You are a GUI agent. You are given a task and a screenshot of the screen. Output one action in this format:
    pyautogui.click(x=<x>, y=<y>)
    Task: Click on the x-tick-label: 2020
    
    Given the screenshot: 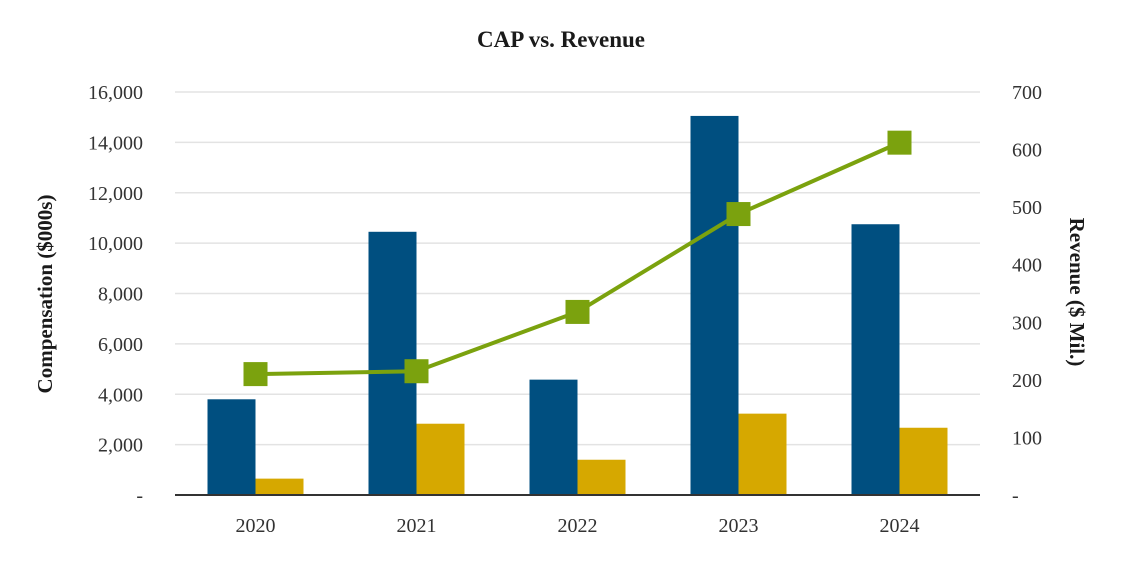 What is the action you would take?
    pyautogui.click(x=256, y=526)
    